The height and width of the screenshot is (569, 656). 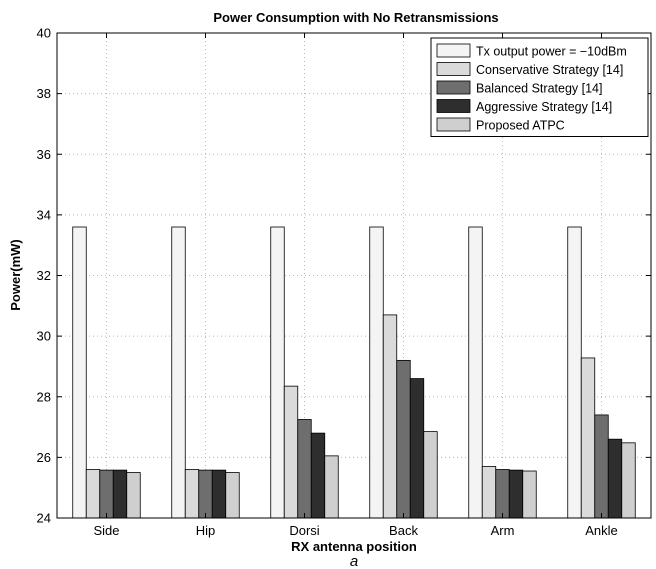 I want to click on x-tick-label: Back, so click(x=403, y=530).